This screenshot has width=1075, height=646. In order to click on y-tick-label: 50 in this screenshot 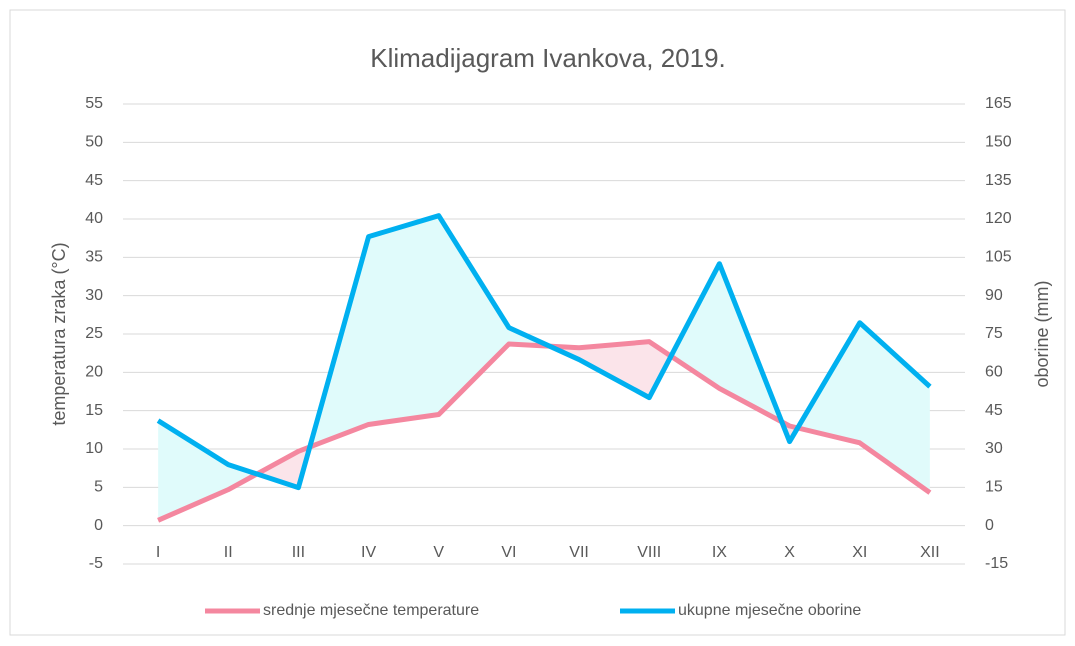, I will do `click(94, 142)`.